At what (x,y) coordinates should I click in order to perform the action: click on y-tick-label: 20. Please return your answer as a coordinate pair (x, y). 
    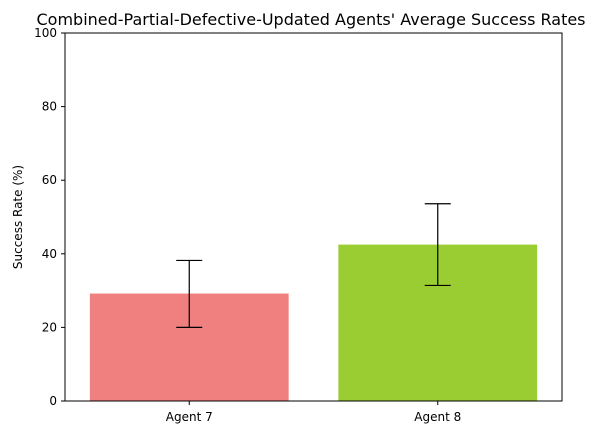
    Looking at the image, I should click on (49, 327).